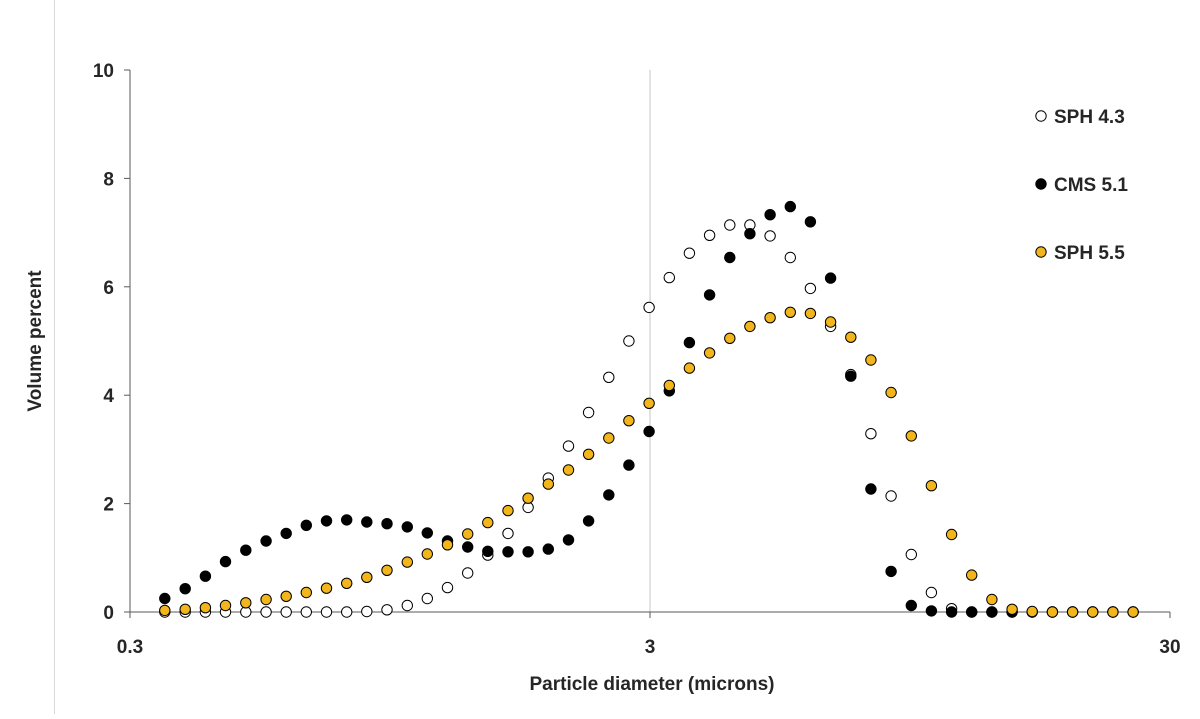 Image resolution: width=1200 pixels, height=719 pixels. Describe the element at coordinates (1169, 647) in the screenshot. I see `x-tick-label: 30` at that location.